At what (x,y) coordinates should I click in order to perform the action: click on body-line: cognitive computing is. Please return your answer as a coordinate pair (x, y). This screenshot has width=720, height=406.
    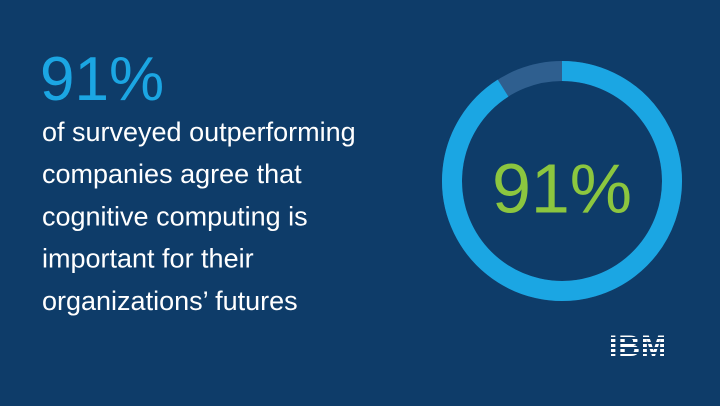
    Looking at the image, I should click on (175, 216).